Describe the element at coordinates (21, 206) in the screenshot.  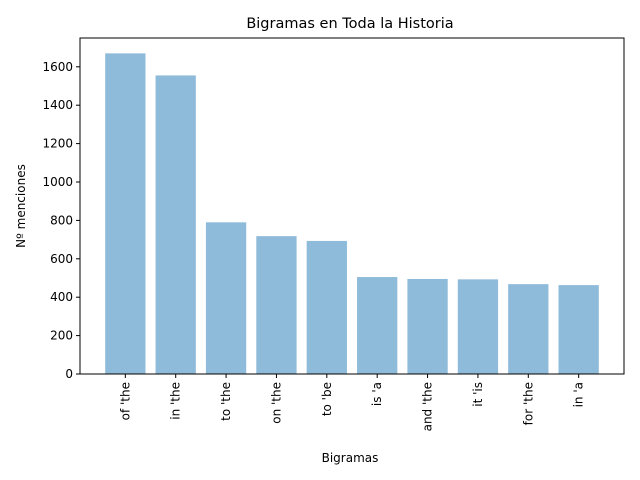
I see `y-axis-title: Nº menciones` at that location.